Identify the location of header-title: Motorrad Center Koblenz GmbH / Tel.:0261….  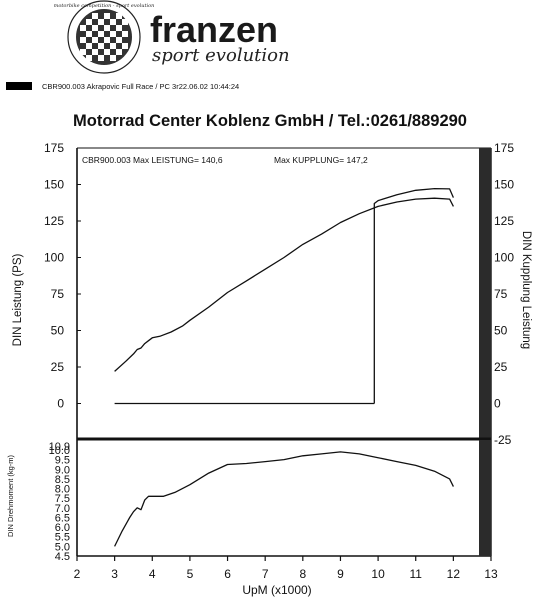
(270, 121).